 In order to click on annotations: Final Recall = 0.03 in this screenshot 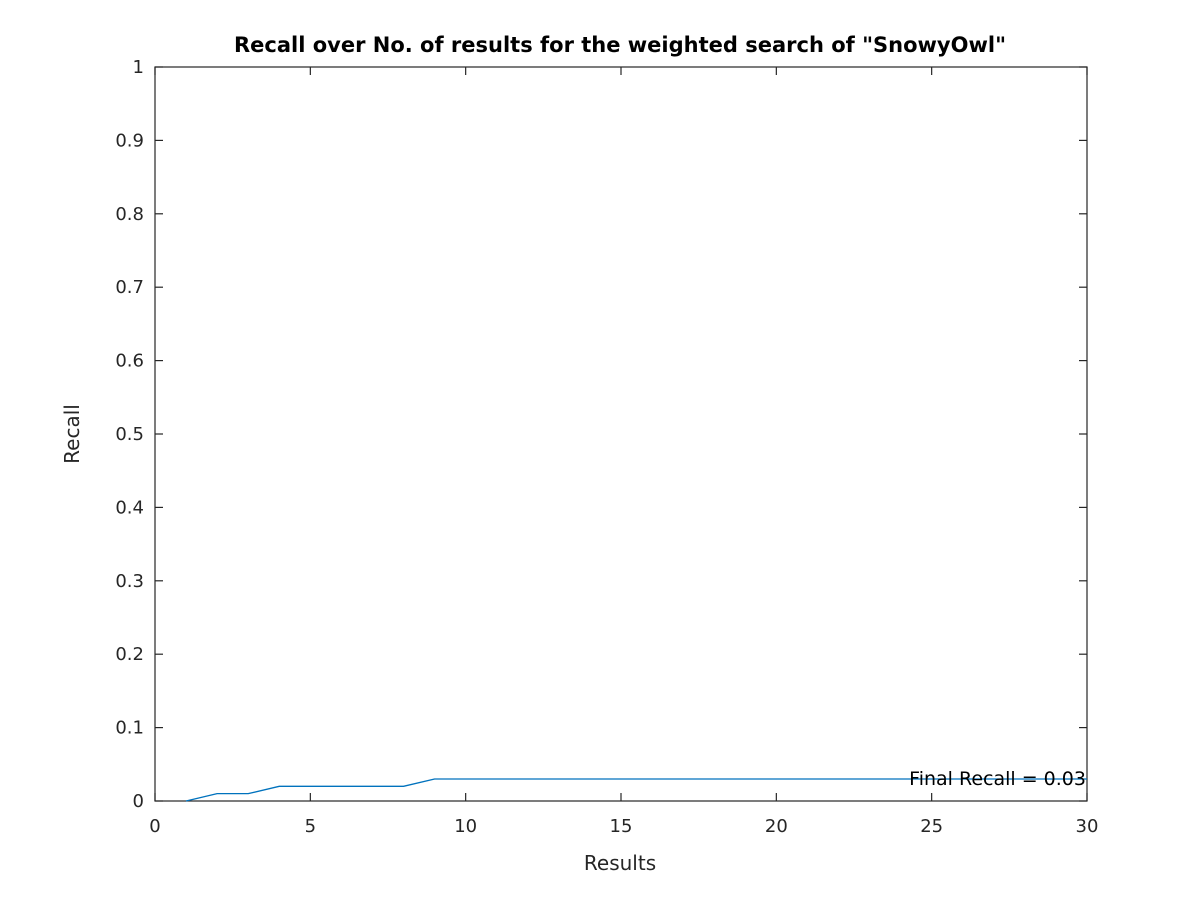, I will do `click(997, 779)`.